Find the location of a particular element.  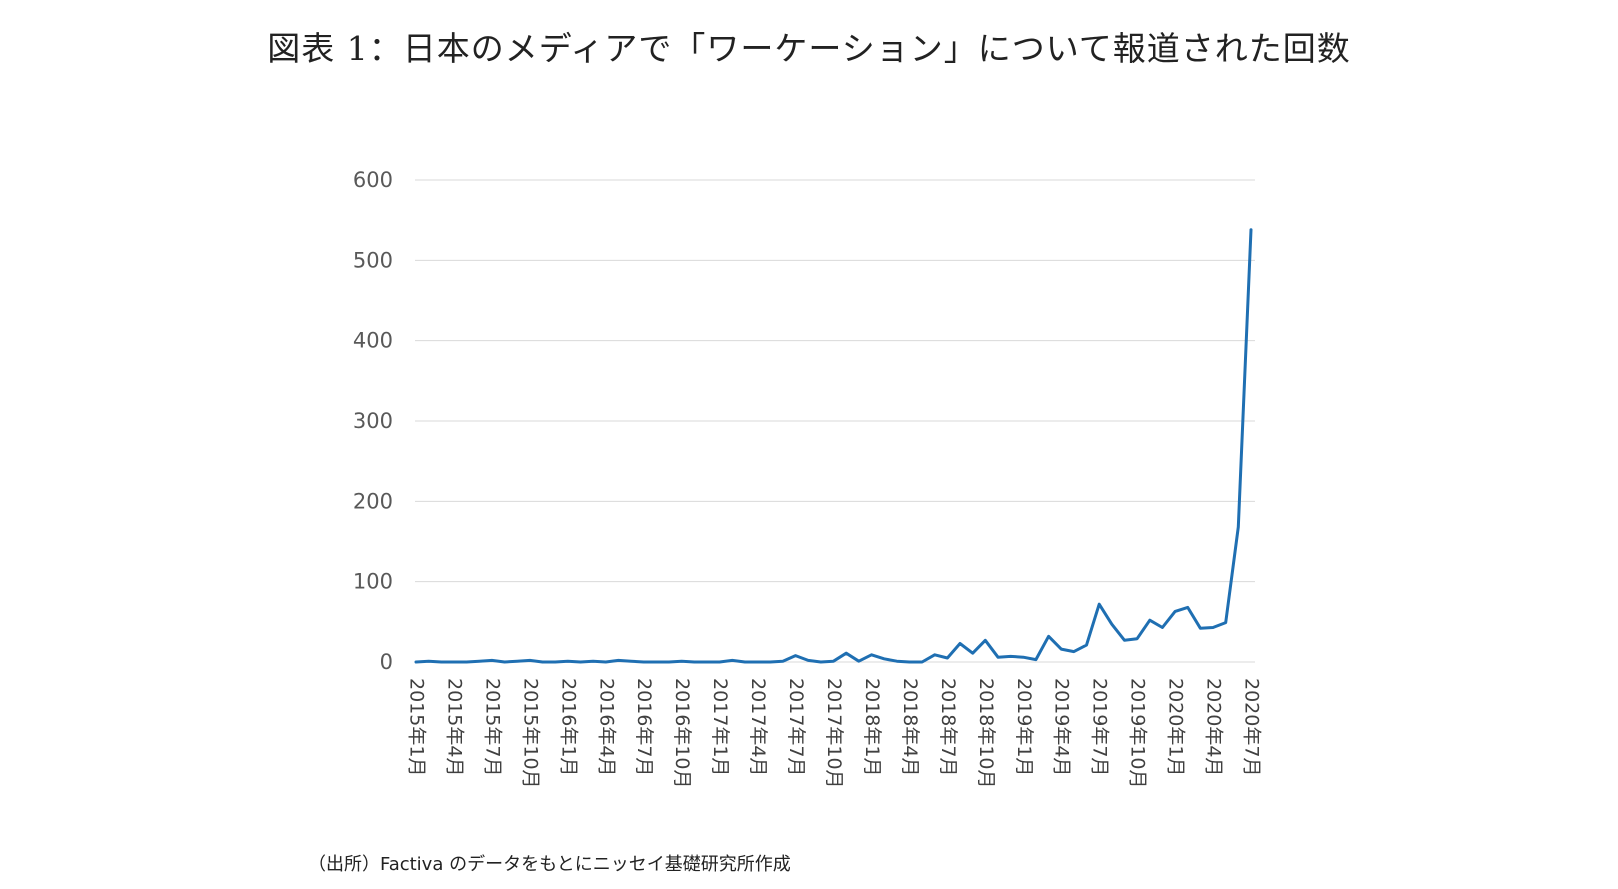

y-tick-label: 300 is located at coordinates (373, 421).